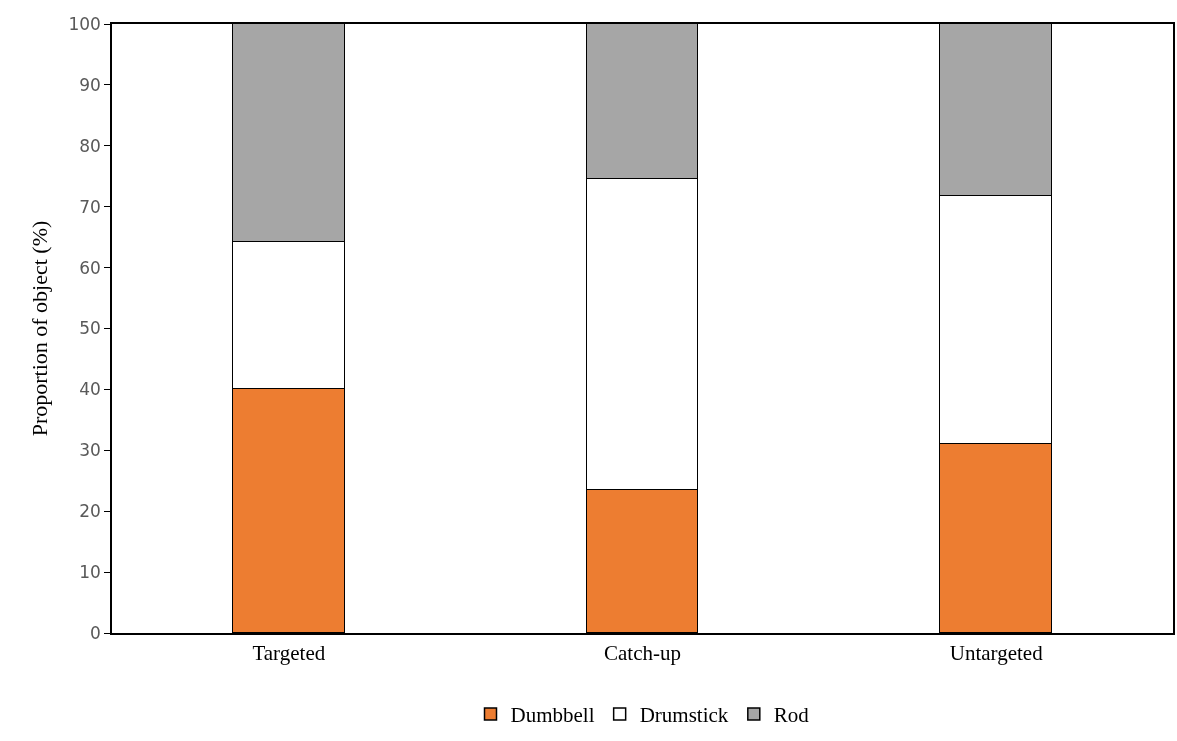 This screenshot has height=741, width=1177. Describe the element at coordinates (95, 632) in the screenshot. I see `y-tick-label: 0` at that location.